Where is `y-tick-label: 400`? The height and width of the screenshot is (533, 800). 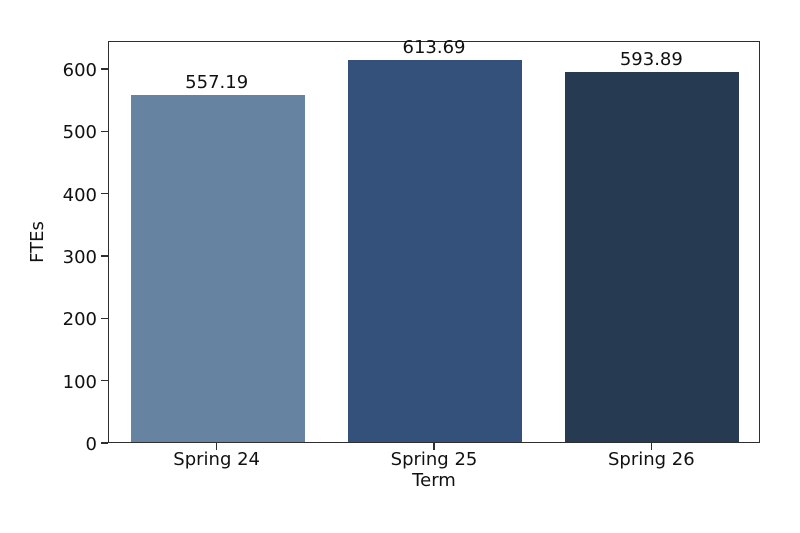 y-tick-label: 400 is located at coordinates (79, 195).